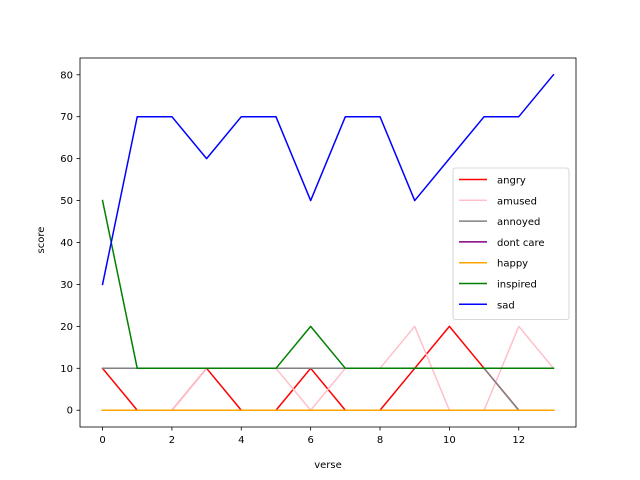 This screenshot has height=480, width=640. What do you see at coordinates (521, 243) in the screenshot?
I see `legend-label-dont-care: dont care` at bounding box center [521, 243].